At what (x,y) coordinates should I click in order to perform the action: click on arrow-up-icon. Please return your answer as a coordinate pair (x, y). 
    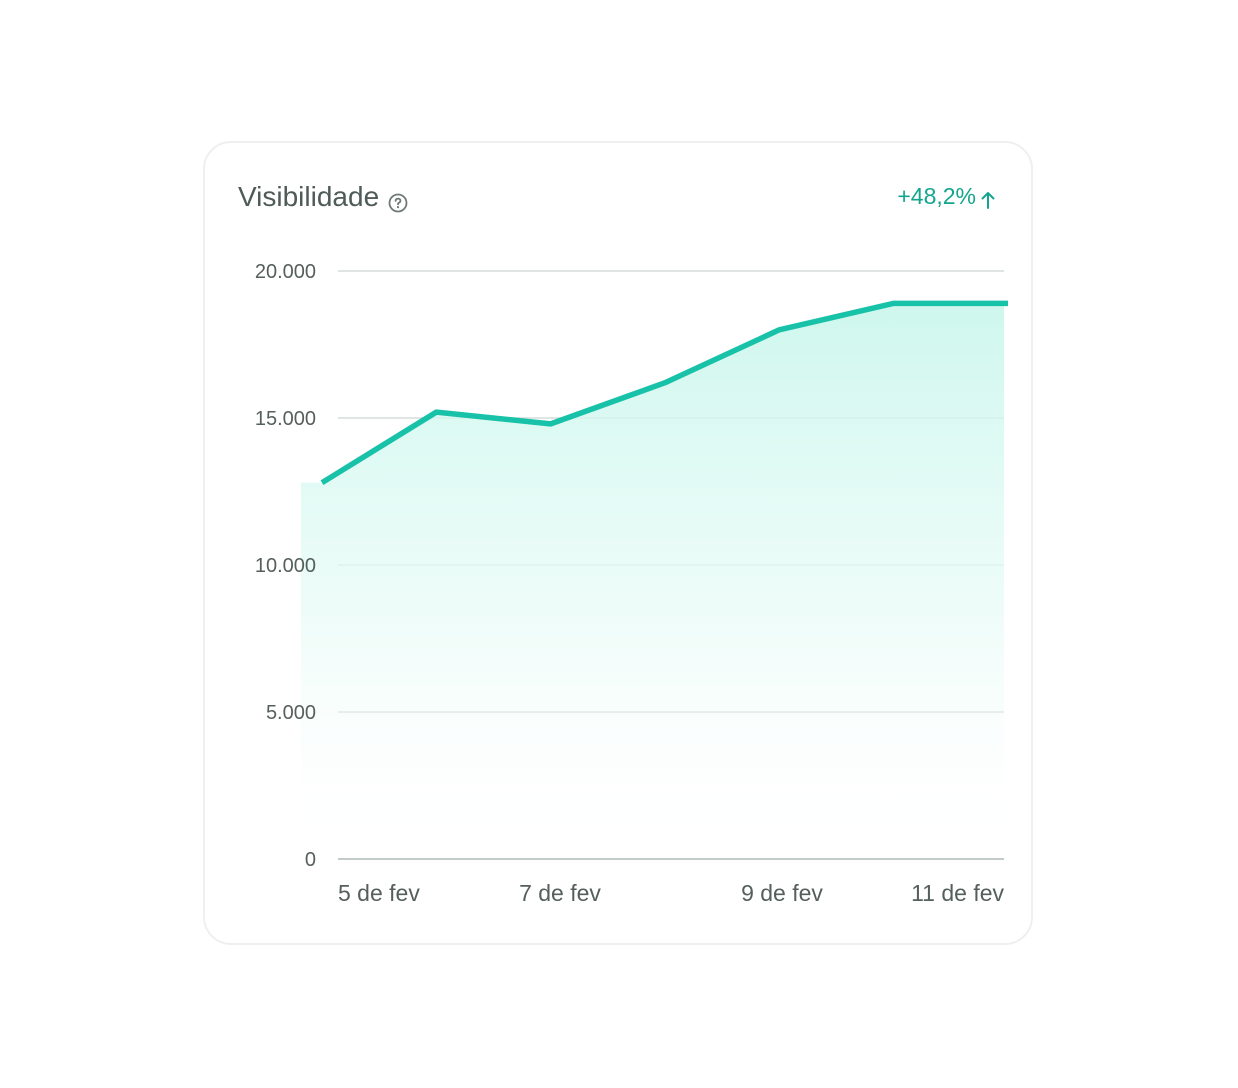
    Looking at the image, I should click on (988, 197).